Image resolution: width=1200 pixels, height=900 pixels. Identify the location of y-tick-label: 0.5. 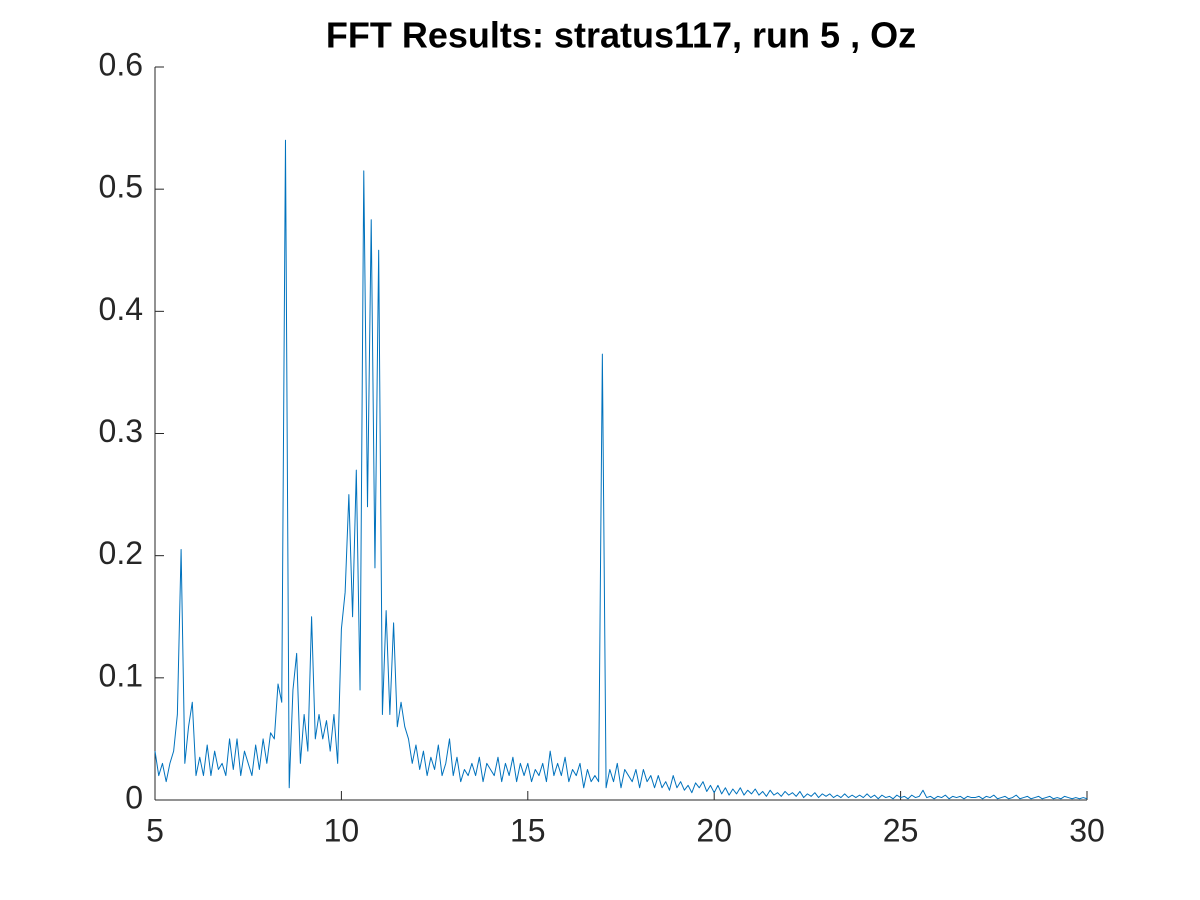
(121, 187).